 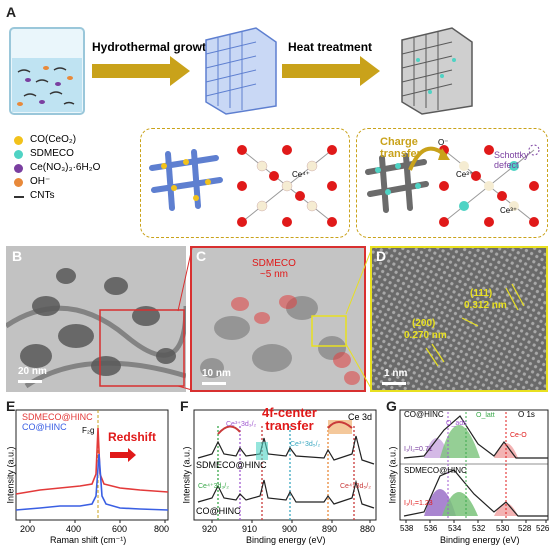 I want to click on ratio-top: I₁/I₂=0.71, so click(x=418, y=449).